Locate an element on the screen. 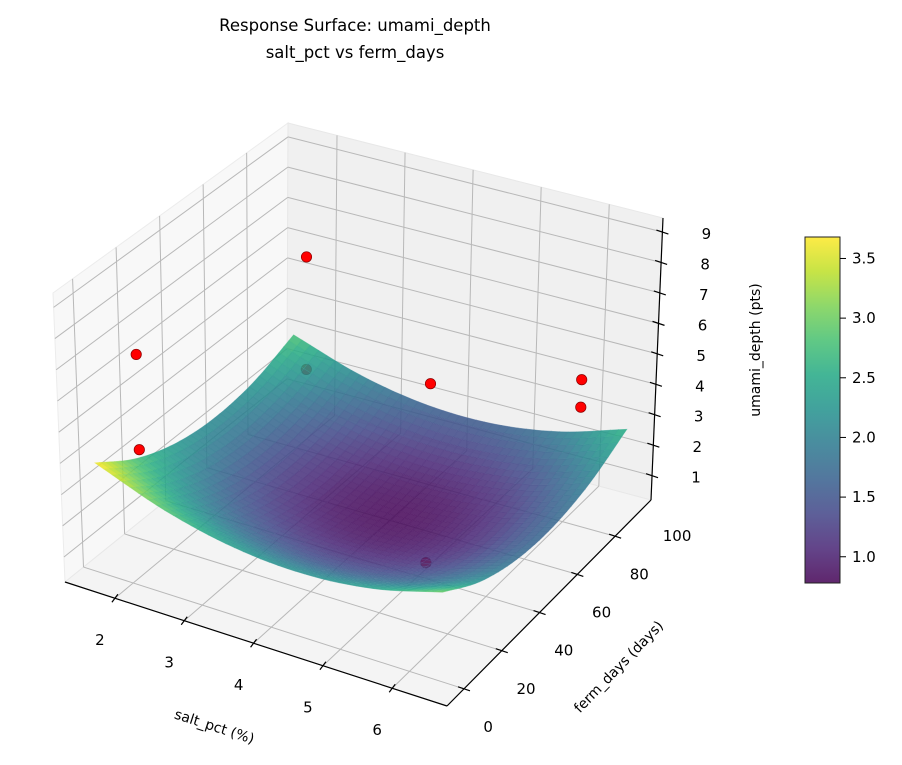 The height and width of the screenshot is (765, 902). gridline-x-back is located at coordinates (470, 310).